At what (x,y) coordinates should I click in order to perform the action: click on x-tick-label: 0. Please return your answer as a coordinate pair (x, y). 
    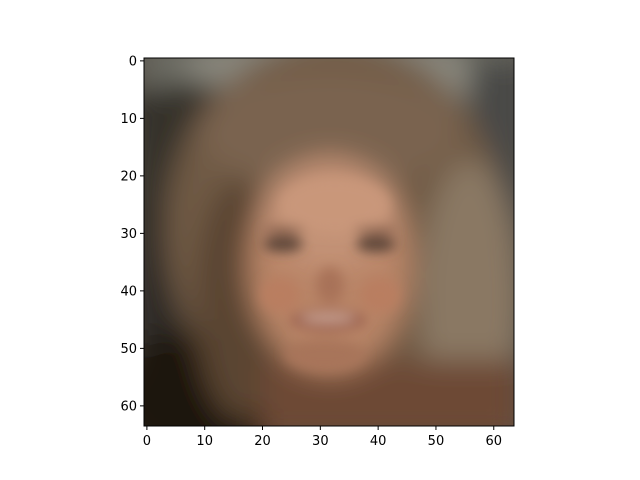
    Looking at the image, I should click on (147, 441).